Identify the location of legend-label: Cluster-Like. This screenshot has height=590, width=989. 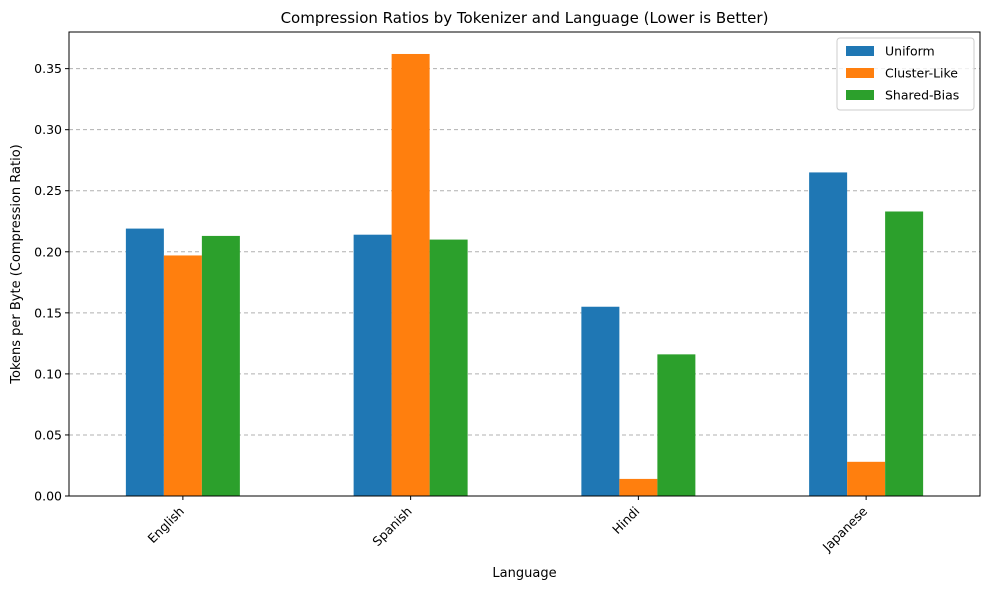
(921, 73).